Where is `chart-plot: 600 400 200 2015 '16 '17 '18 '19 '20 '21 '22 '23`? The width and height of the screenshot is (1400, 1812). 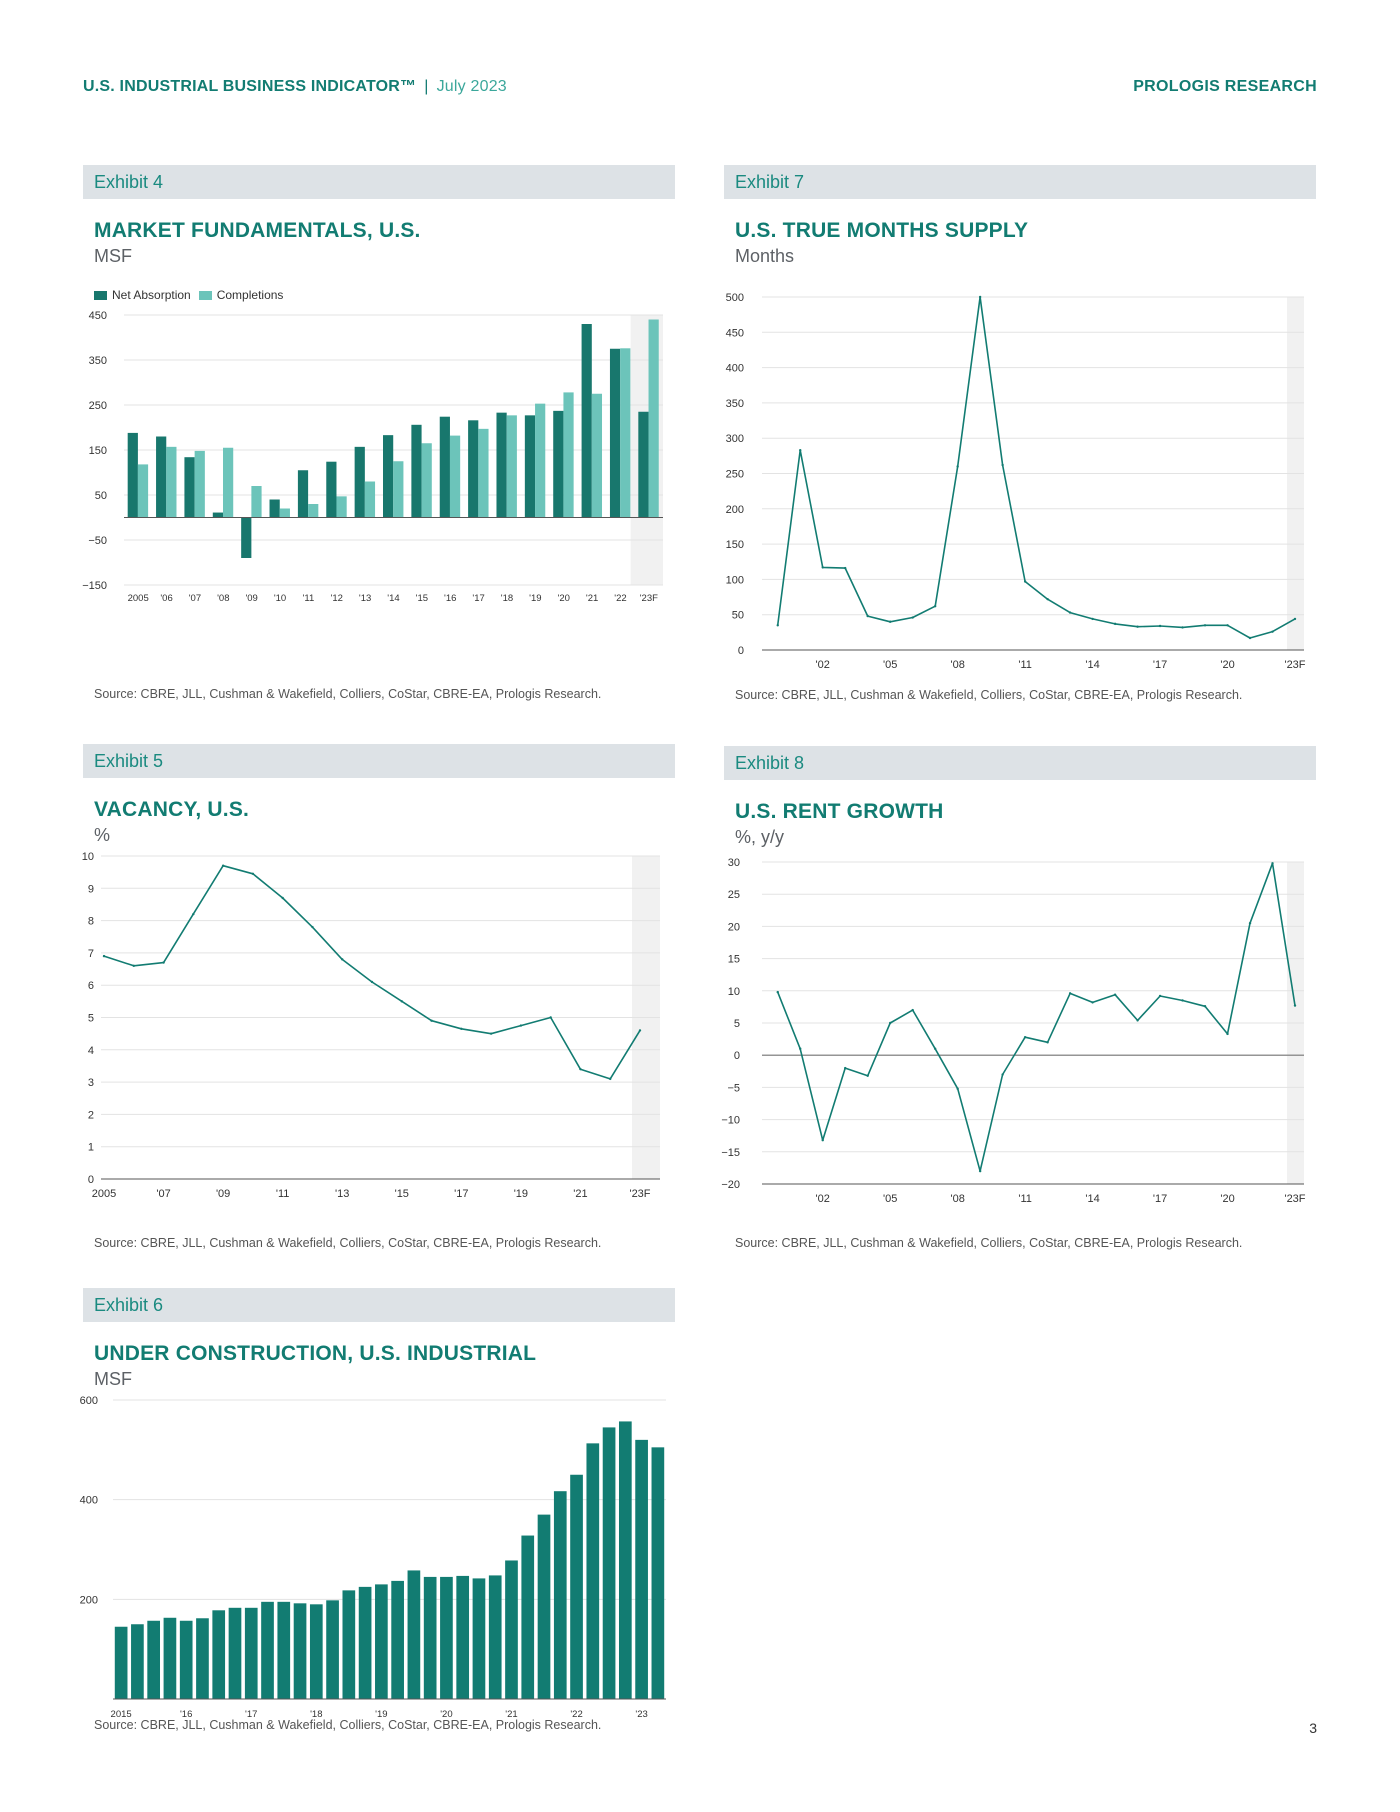 chart-plot: 600 400 200 2015 '16 '17 '18 '19 '20 '21 '22 '23 is located at coordinates (373, 1557).